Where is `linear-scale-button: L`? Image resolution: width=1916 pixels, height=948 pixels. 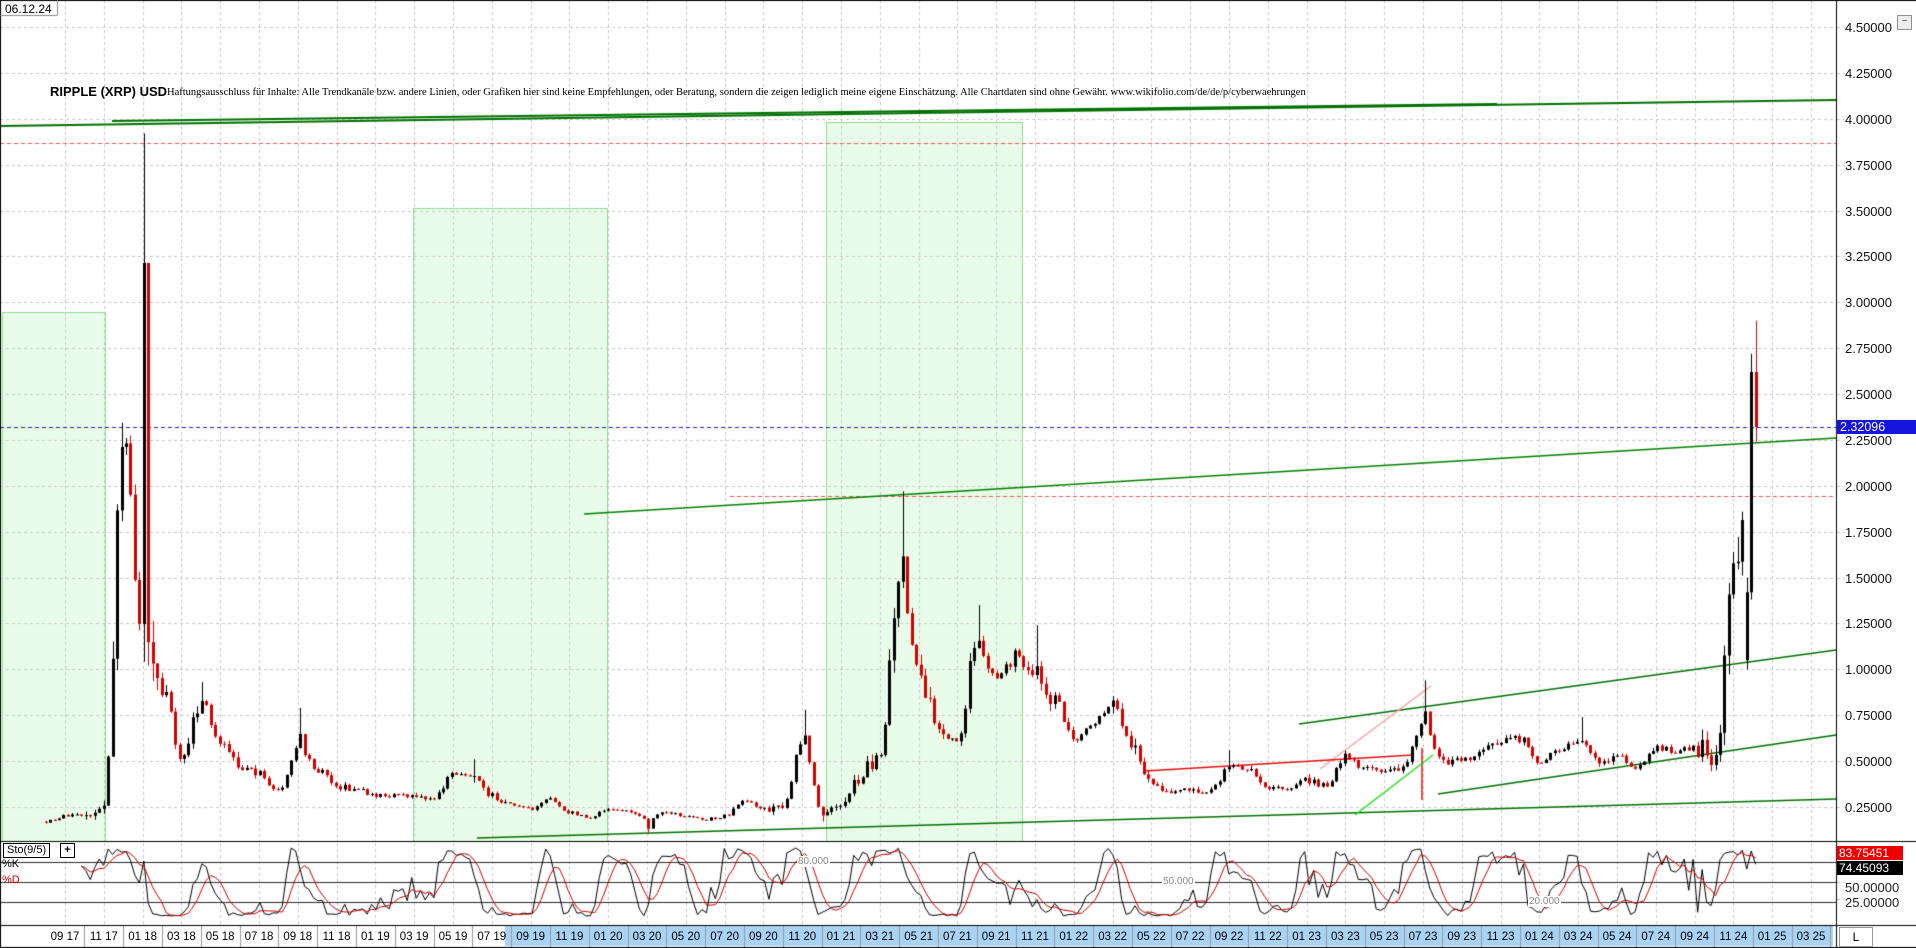 linear-scale-button: L is located at coordinates (1856, 937).